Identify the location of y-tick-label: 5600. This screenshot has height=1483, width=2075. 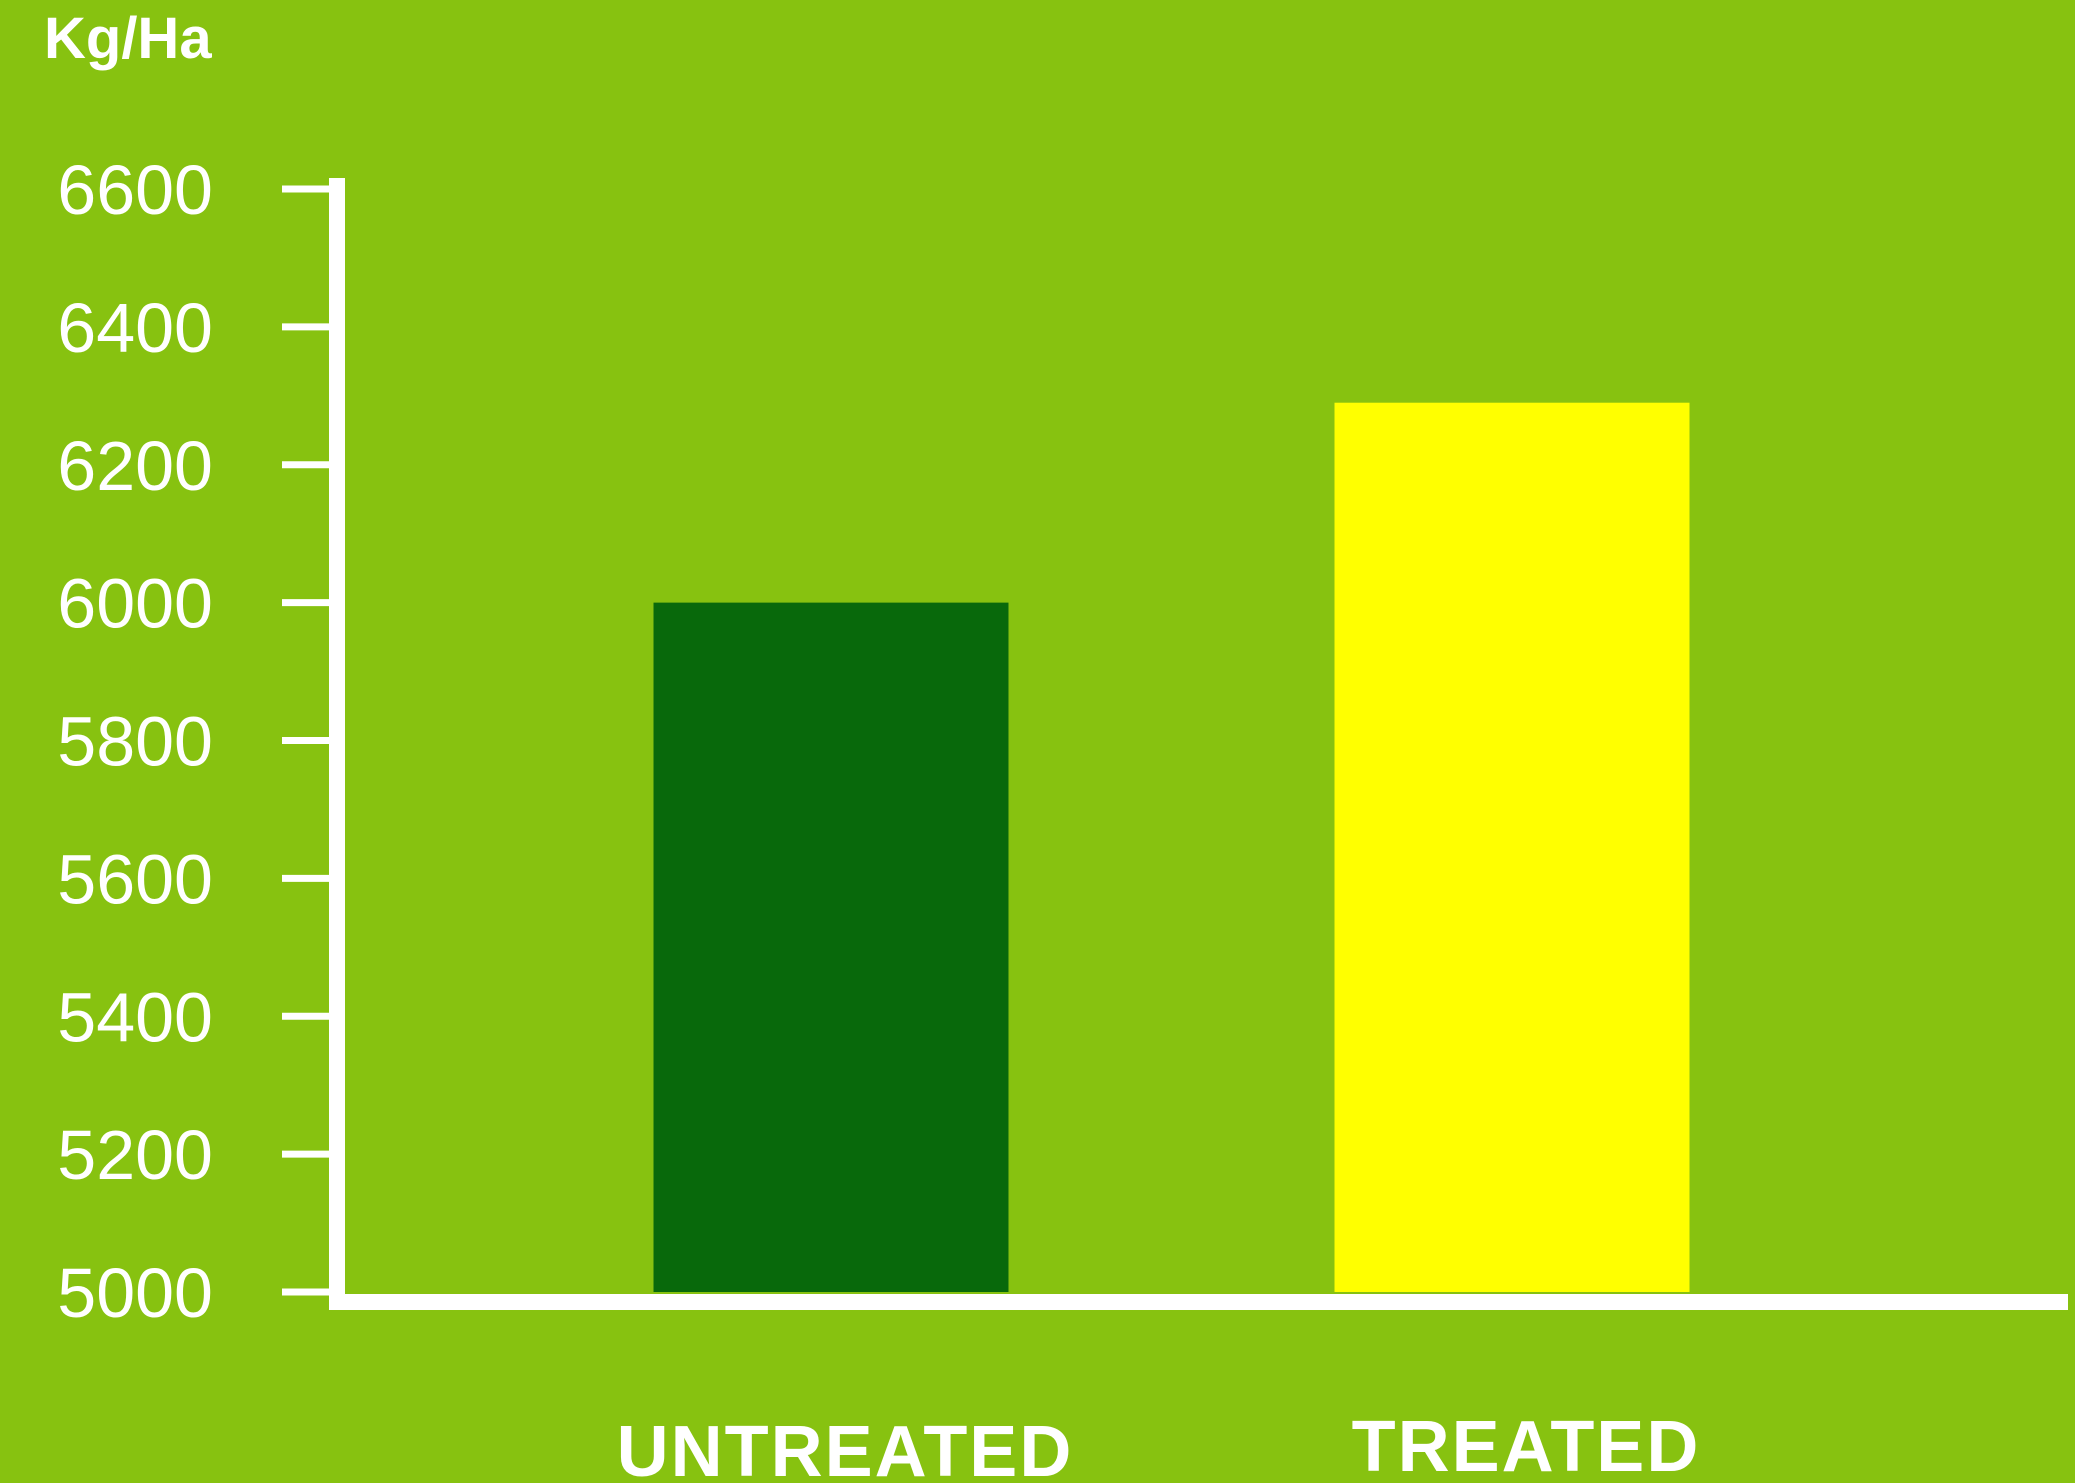
(135, 879).